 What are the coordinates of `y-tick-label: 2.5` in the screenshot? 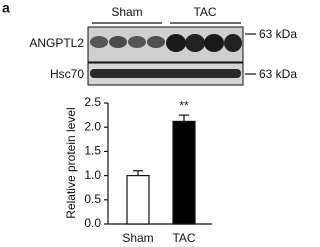 It's located at (92, 102).